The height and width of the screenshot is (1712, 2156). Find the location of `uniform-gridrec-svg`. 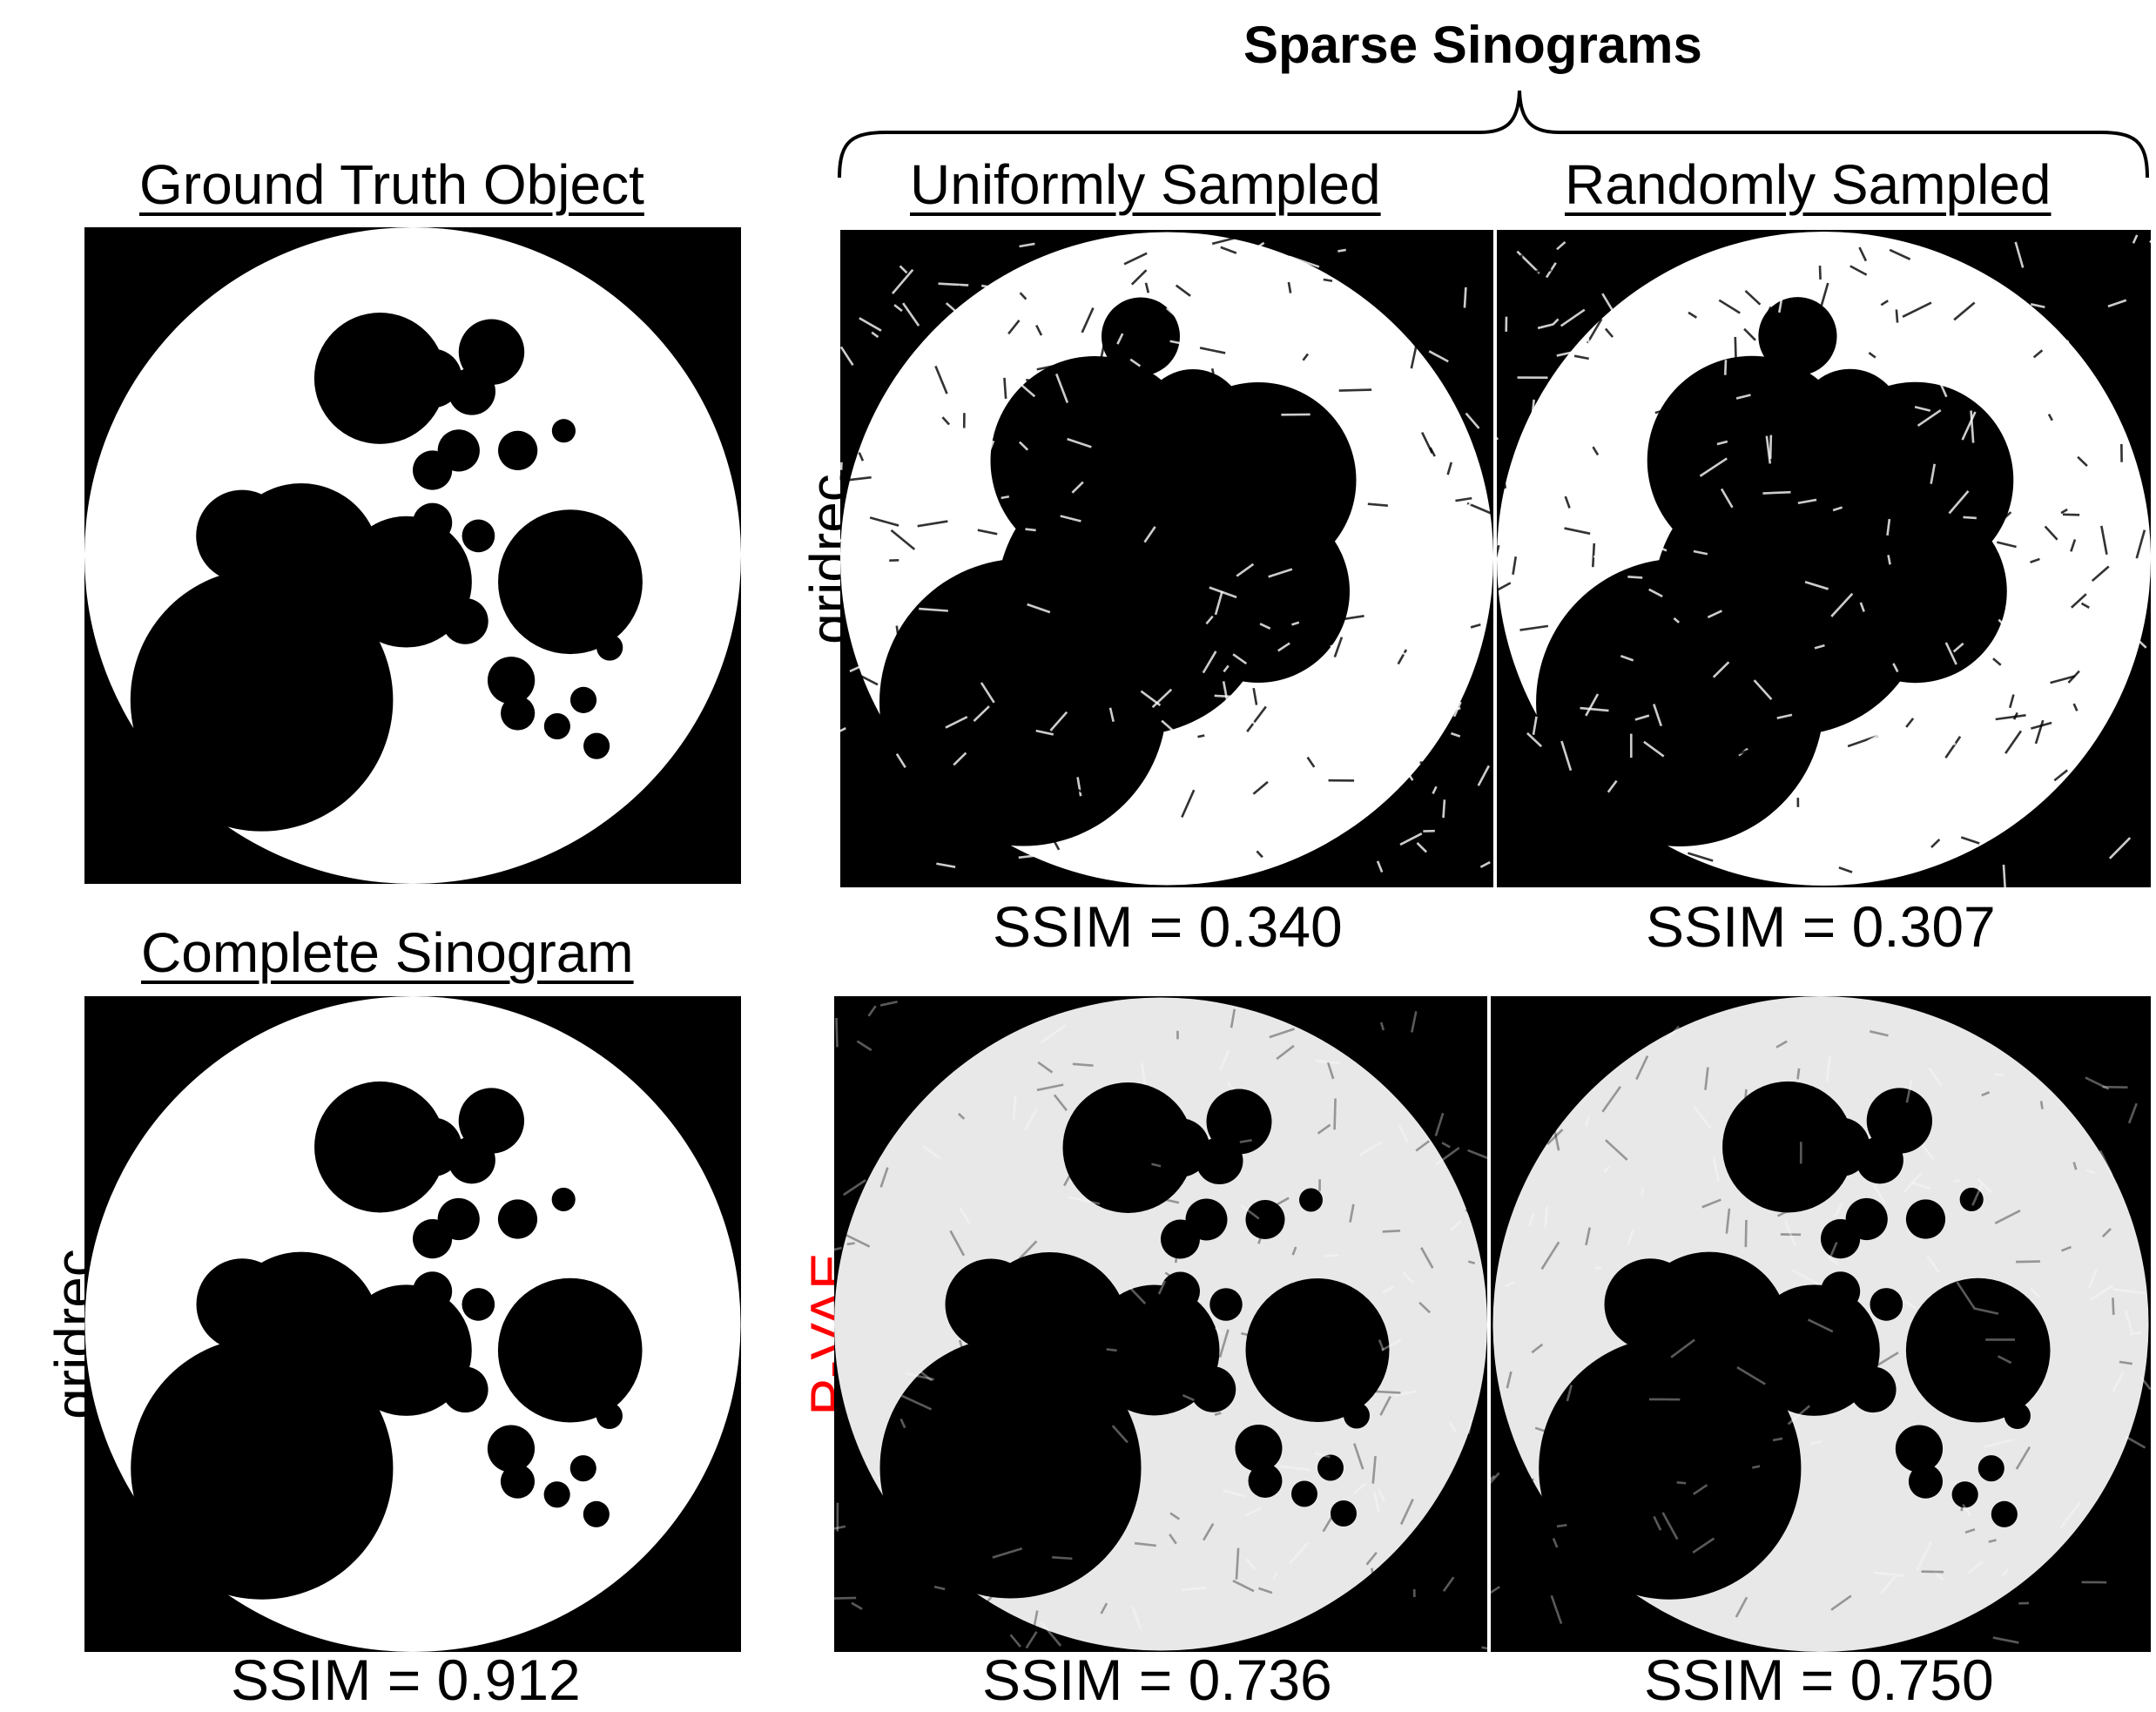

uniform-gridrec-svg is located at coordinates (1166, 558).